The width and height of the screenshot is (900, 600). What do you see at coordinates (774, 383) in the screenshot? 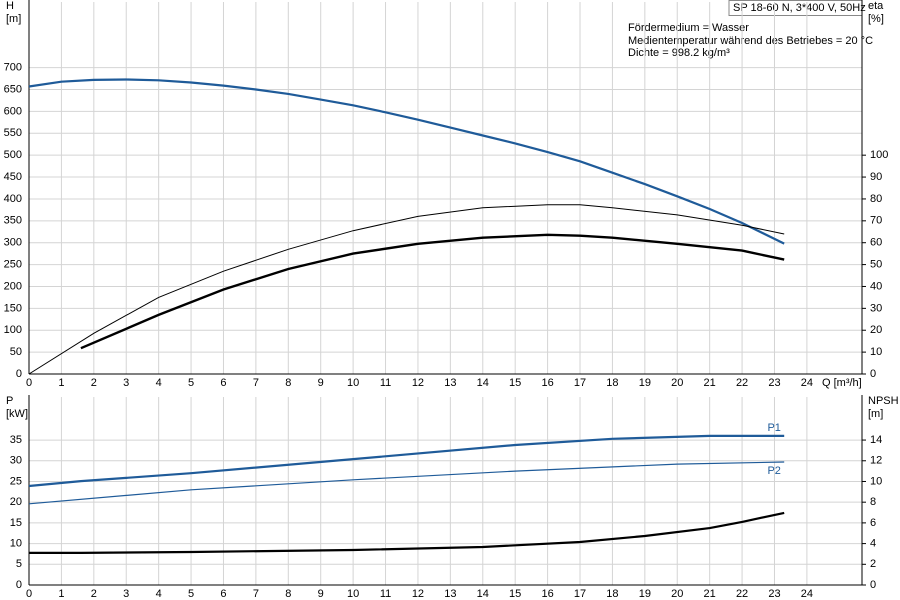
I see `x-tick-label: 23` at bounding box center [774, 383].